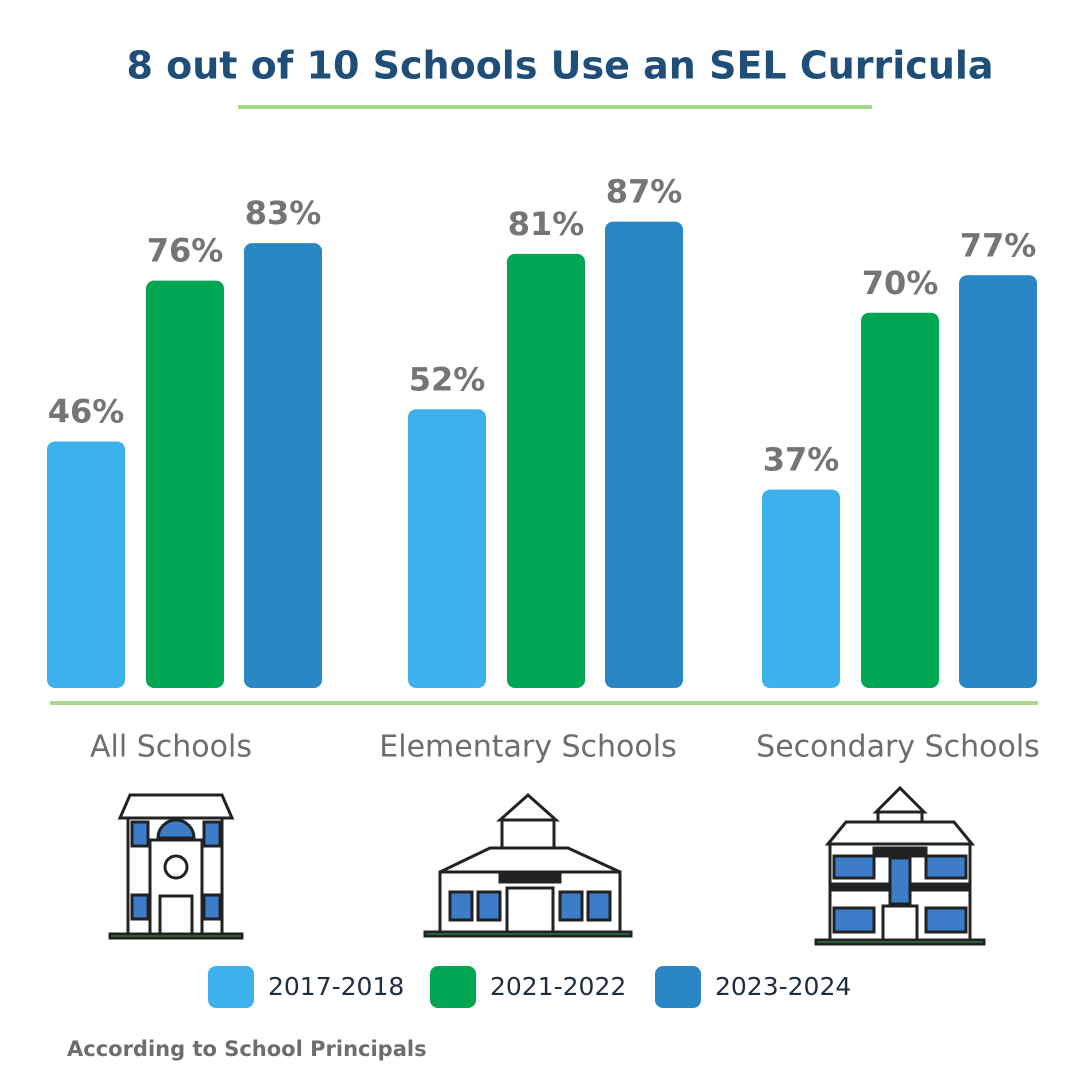  I want to click on legend-label: 2023-2024, so click(783, 986).